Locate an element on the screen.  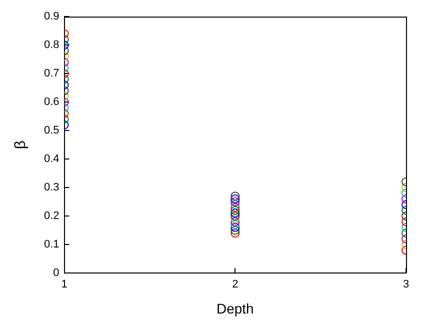
y-tick-label: 0.8 is located at coordinates (52, 45).